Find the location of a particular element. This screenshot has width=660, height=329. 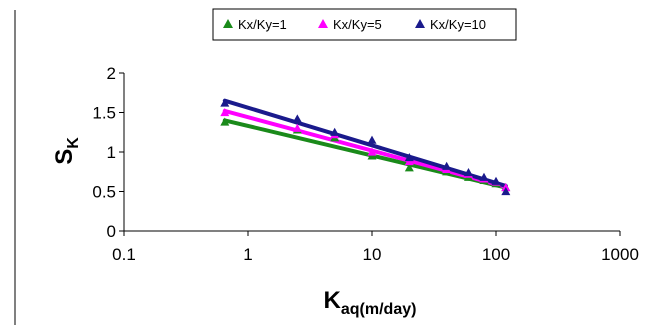

trendline-Kx/Ky=5 is located at coordinates (365, 148).